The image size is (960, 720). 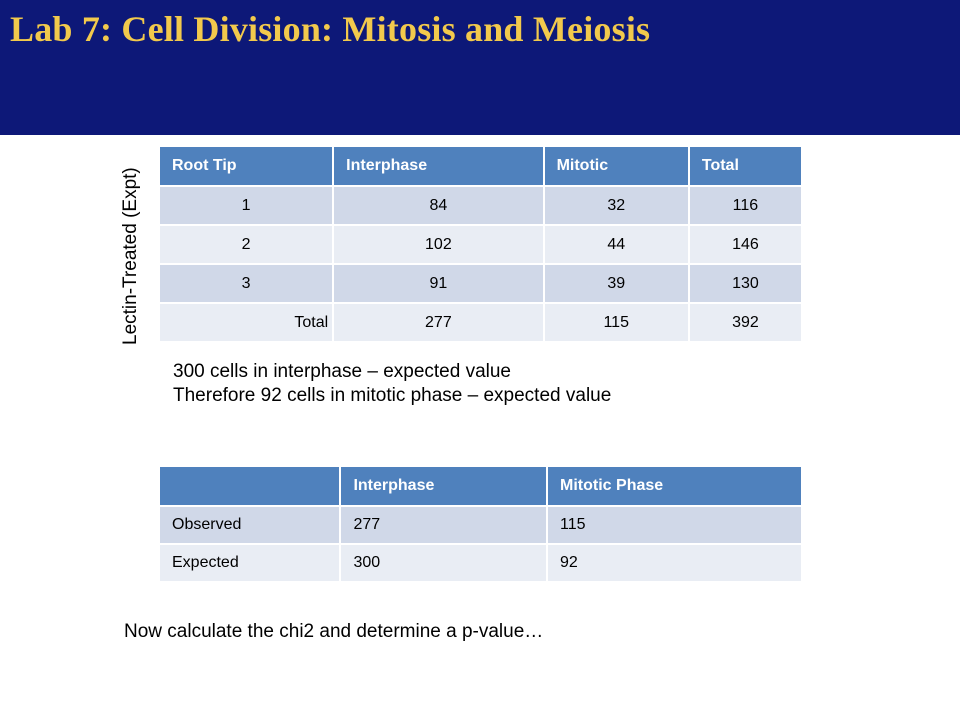 What do you see at coordinates (246, 244) in the screenshot?
I see `table-cell: 2` at bounding box center [246, 244].